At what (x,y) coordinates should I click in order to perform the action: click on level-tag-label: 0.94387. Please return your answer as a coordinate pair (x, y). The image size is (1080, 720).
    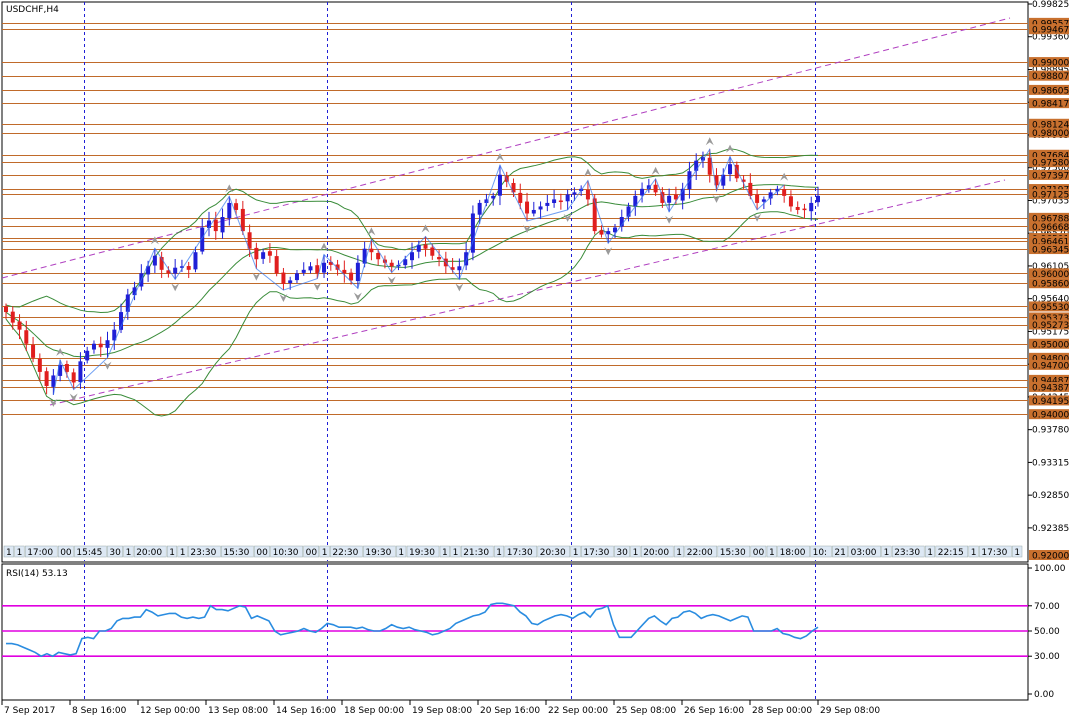
    Looking at the image, I should click on (1050, 388).